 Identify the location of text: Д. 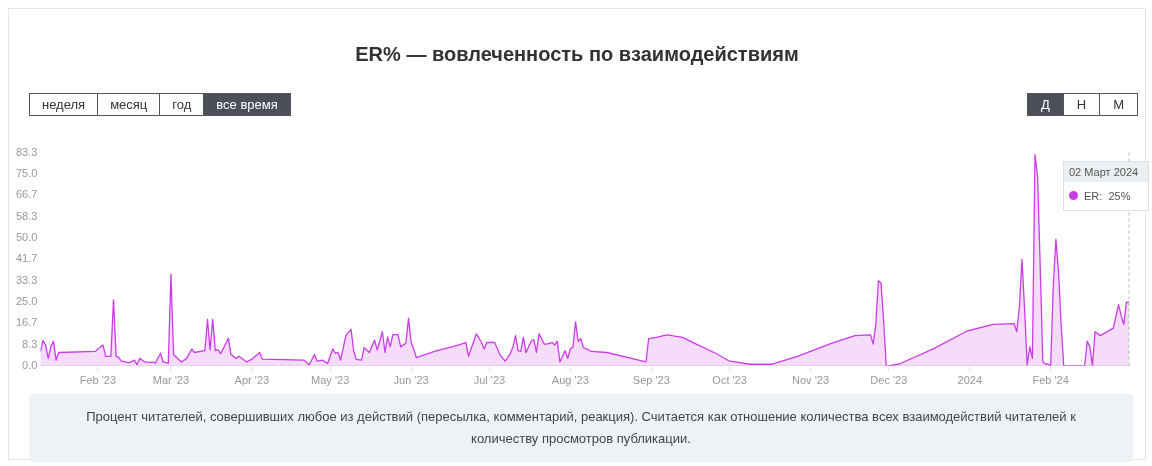
(1045, 104).